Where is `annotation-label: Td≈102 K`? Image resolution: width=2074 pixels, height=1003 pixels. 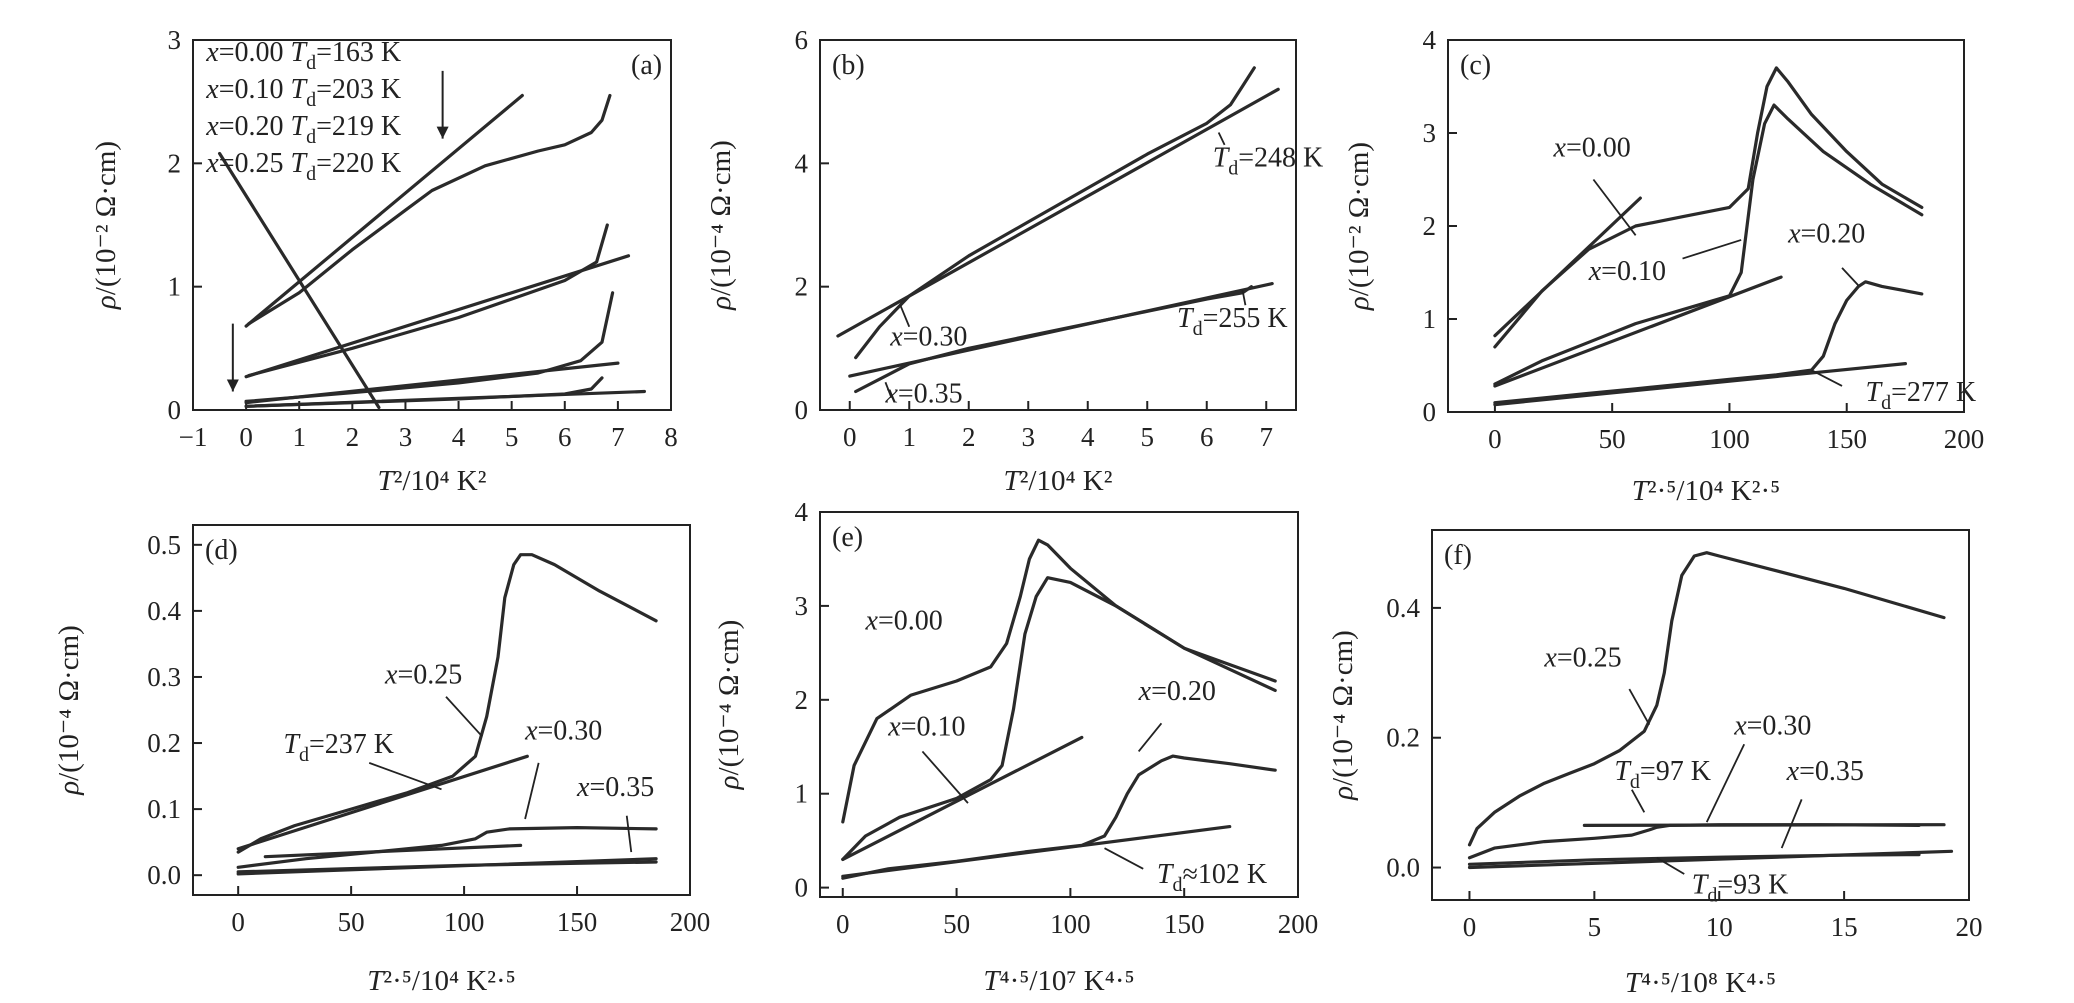 annotation-label: Td≈102 K is located at coordinates (1212, 877).